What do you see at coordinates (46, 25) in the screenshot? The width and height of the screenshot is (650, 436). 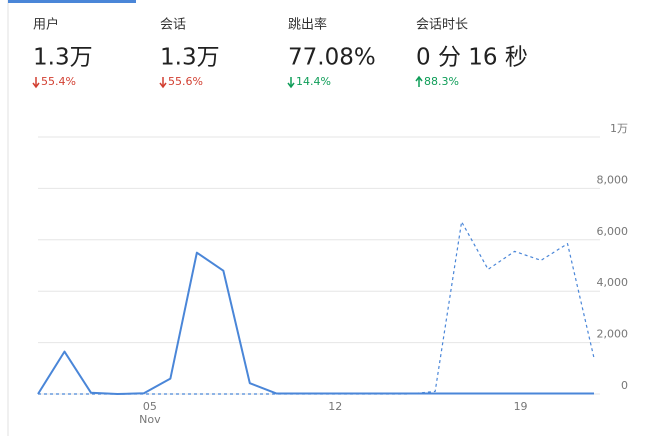 I see `metric-label: 用户` at bounding box center [46, 25].